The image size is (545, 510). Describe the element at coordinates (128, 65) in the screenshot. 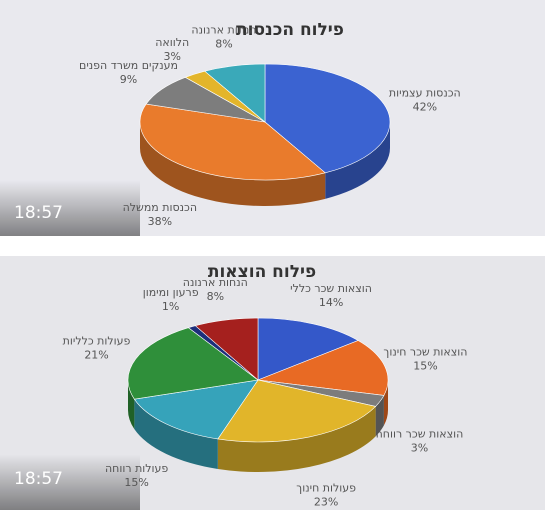

I see `slice-label: מענקים משרד הפנים` at that location.